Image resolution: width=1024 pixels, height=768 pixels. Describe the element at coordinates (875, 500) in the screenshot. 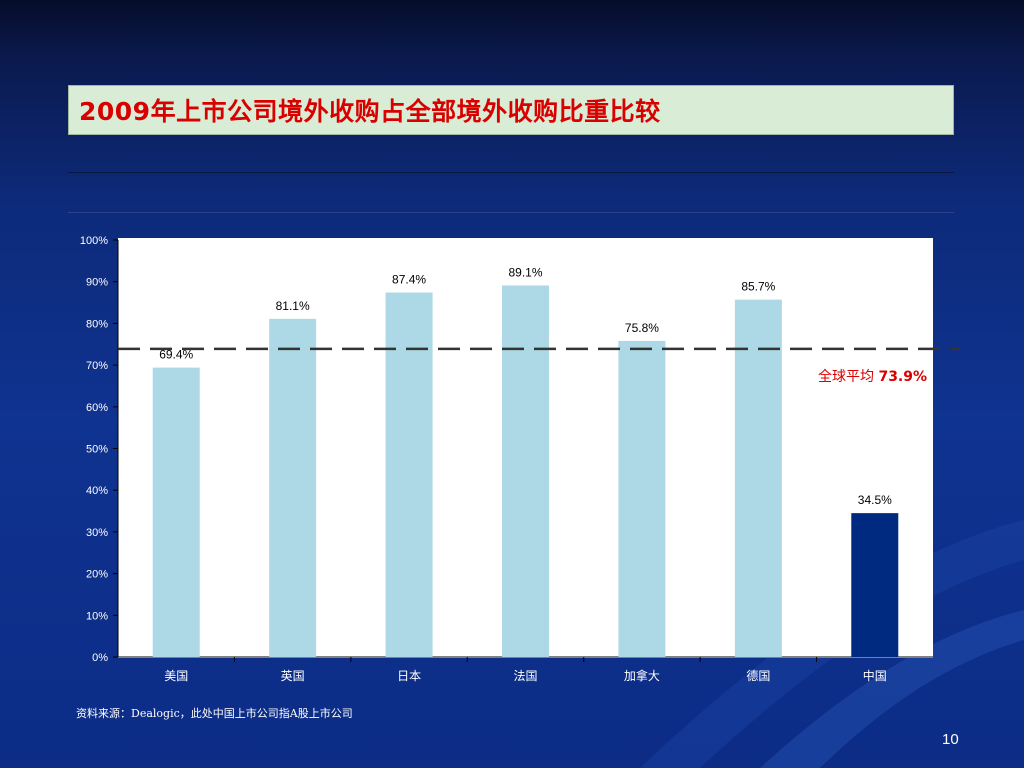

I see `bar-value-label: 34.5%` at that location.